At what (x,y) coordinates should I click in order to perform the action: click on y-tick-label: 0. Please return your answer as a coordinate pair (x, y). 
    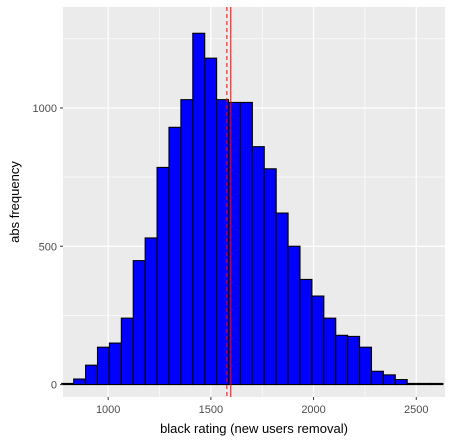
    Looking at the image, I should click on (54, 386).